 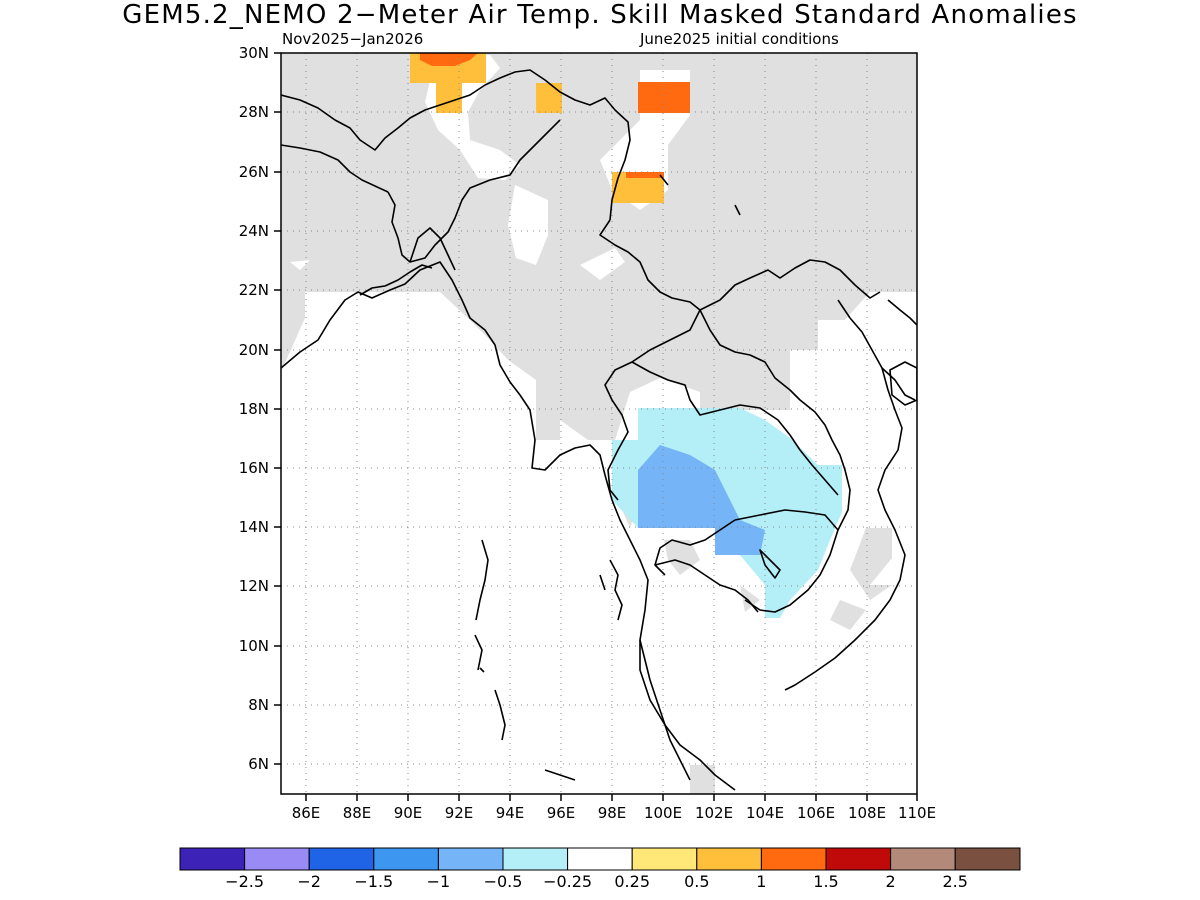 I want to click on lat-label: 14N, so click(x=253, y=527).